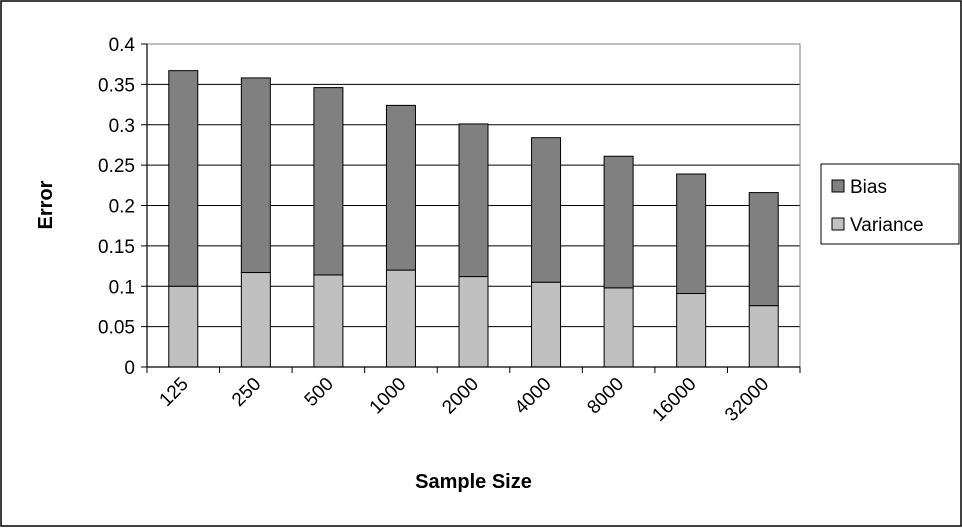  Describe the element at coordinates (122, 207) in the screenshot. I see `y-tick-label: 0.2` at that location.